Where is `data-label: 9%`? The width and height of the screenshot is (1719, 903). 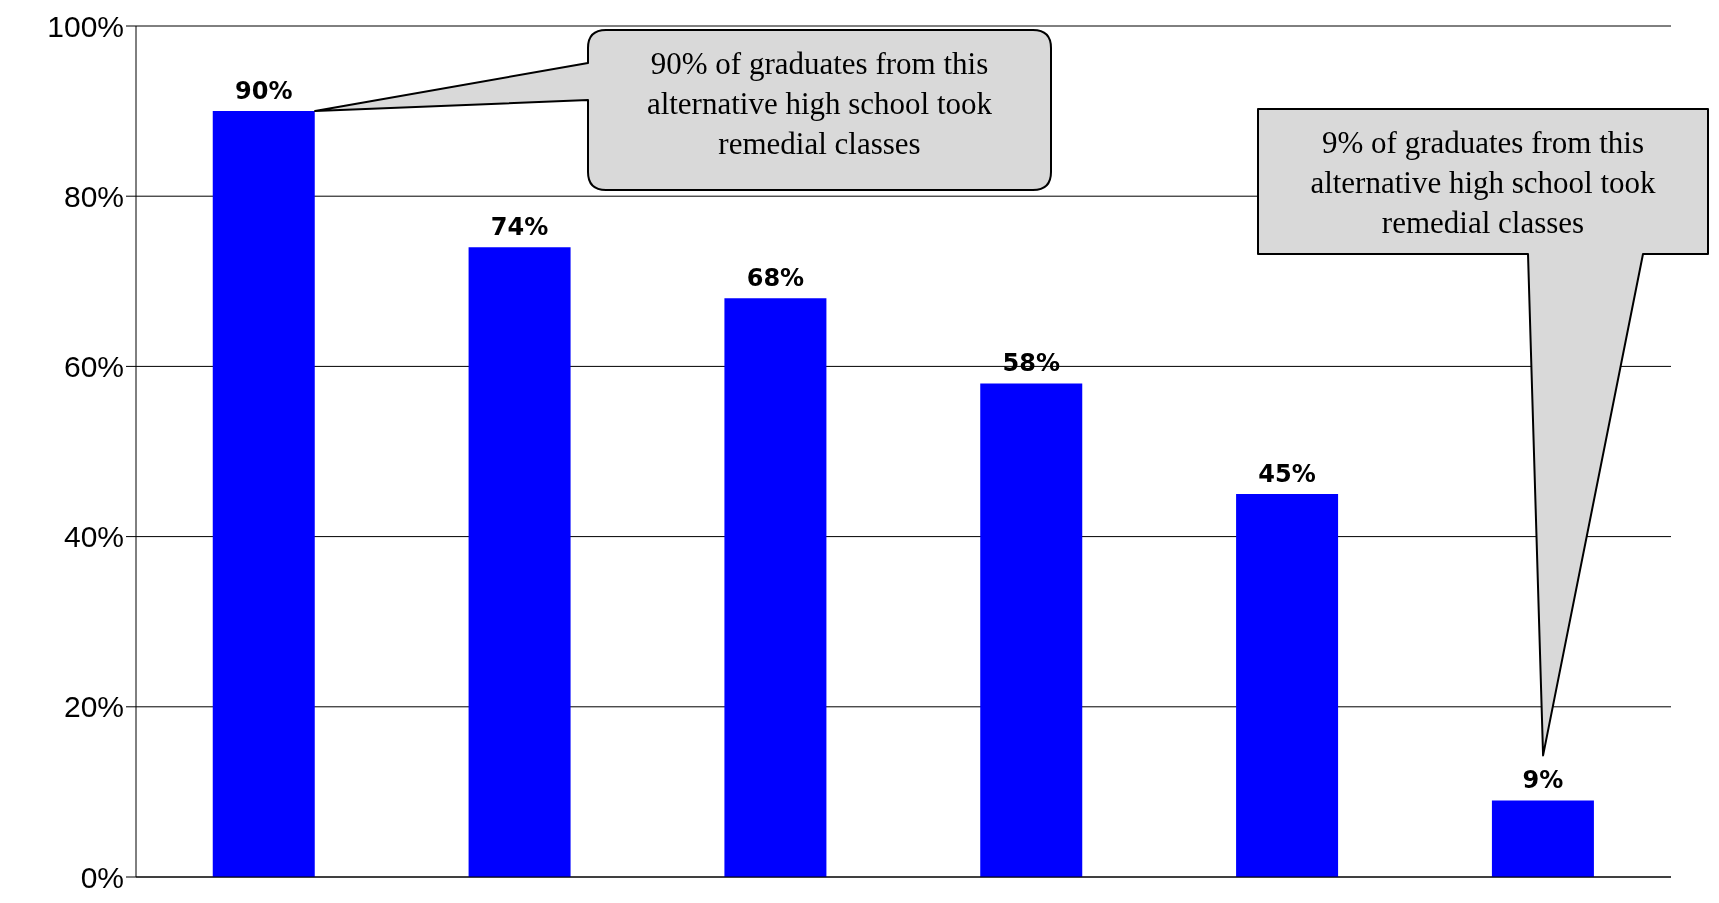
data-label: 9% is located at coordinates (1543, 780).